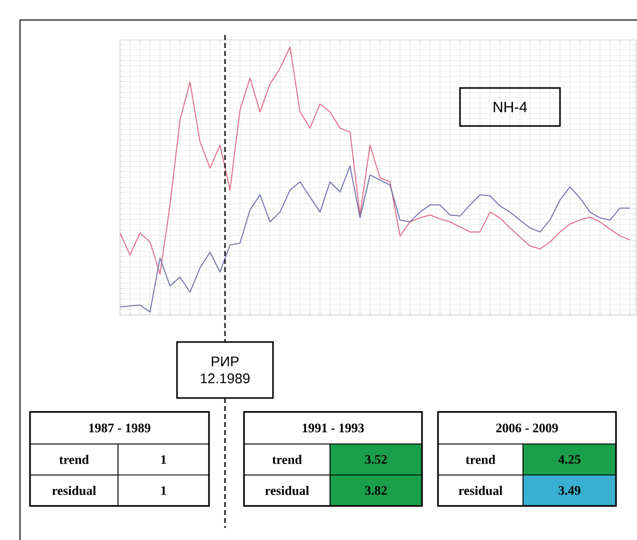 Image resolution: width=637 pixels, height=540 pixels. I want to click on text: 4.25, so click(569, 459).